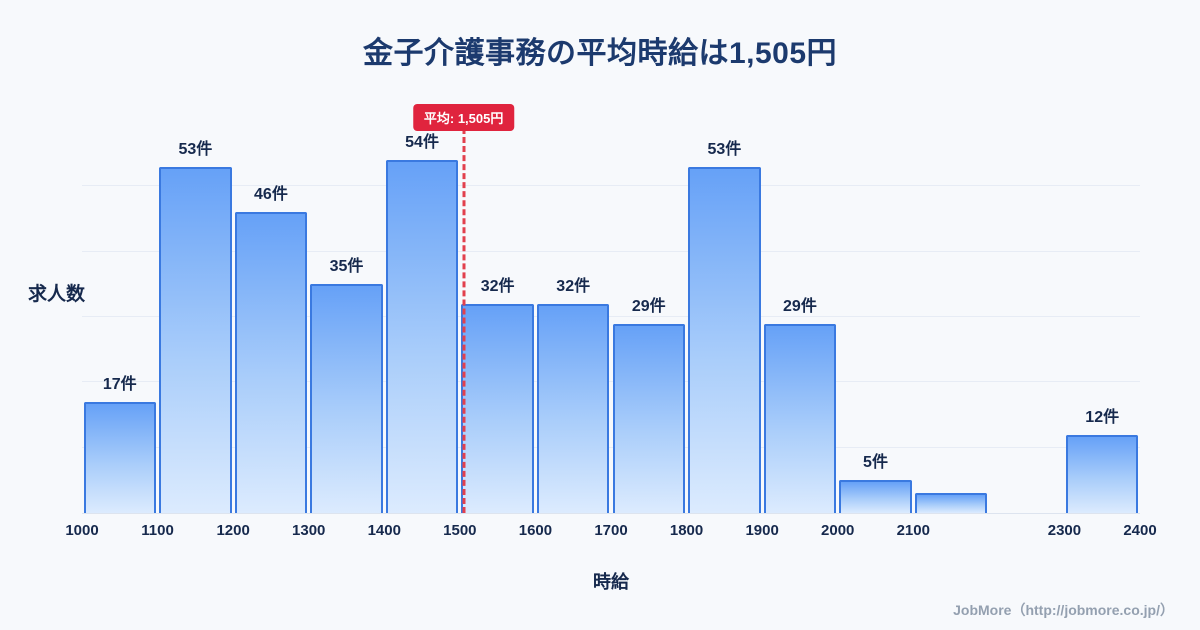 The height and width of the screenshot is (630, 1200). What do you see at coordinates (271, 195) in the screenshot?
I see `bar-value-label: 46件` at bounding box center [271, 195].